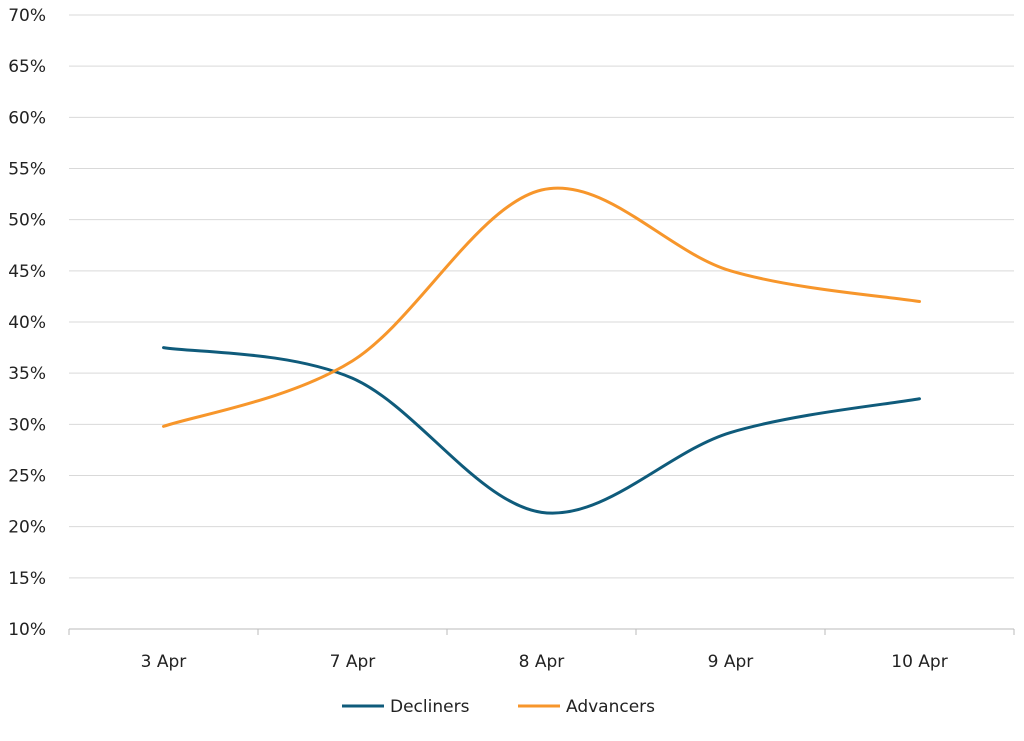 This screenshot has width=1024, height=741. Describe the element at coordinates (498, 707) in the screenshot. I see `legend: Decliners Advancers` at that location.